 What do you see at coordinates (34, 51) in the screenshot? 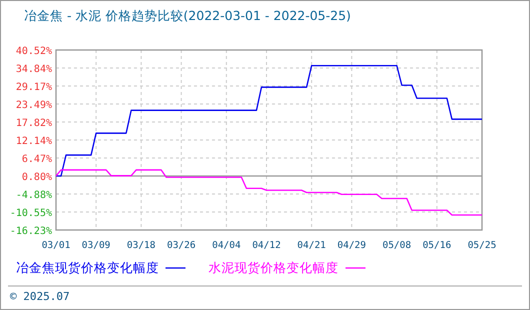
I see `y-tick-label: 40.52%` at bounding box center [34, 51].